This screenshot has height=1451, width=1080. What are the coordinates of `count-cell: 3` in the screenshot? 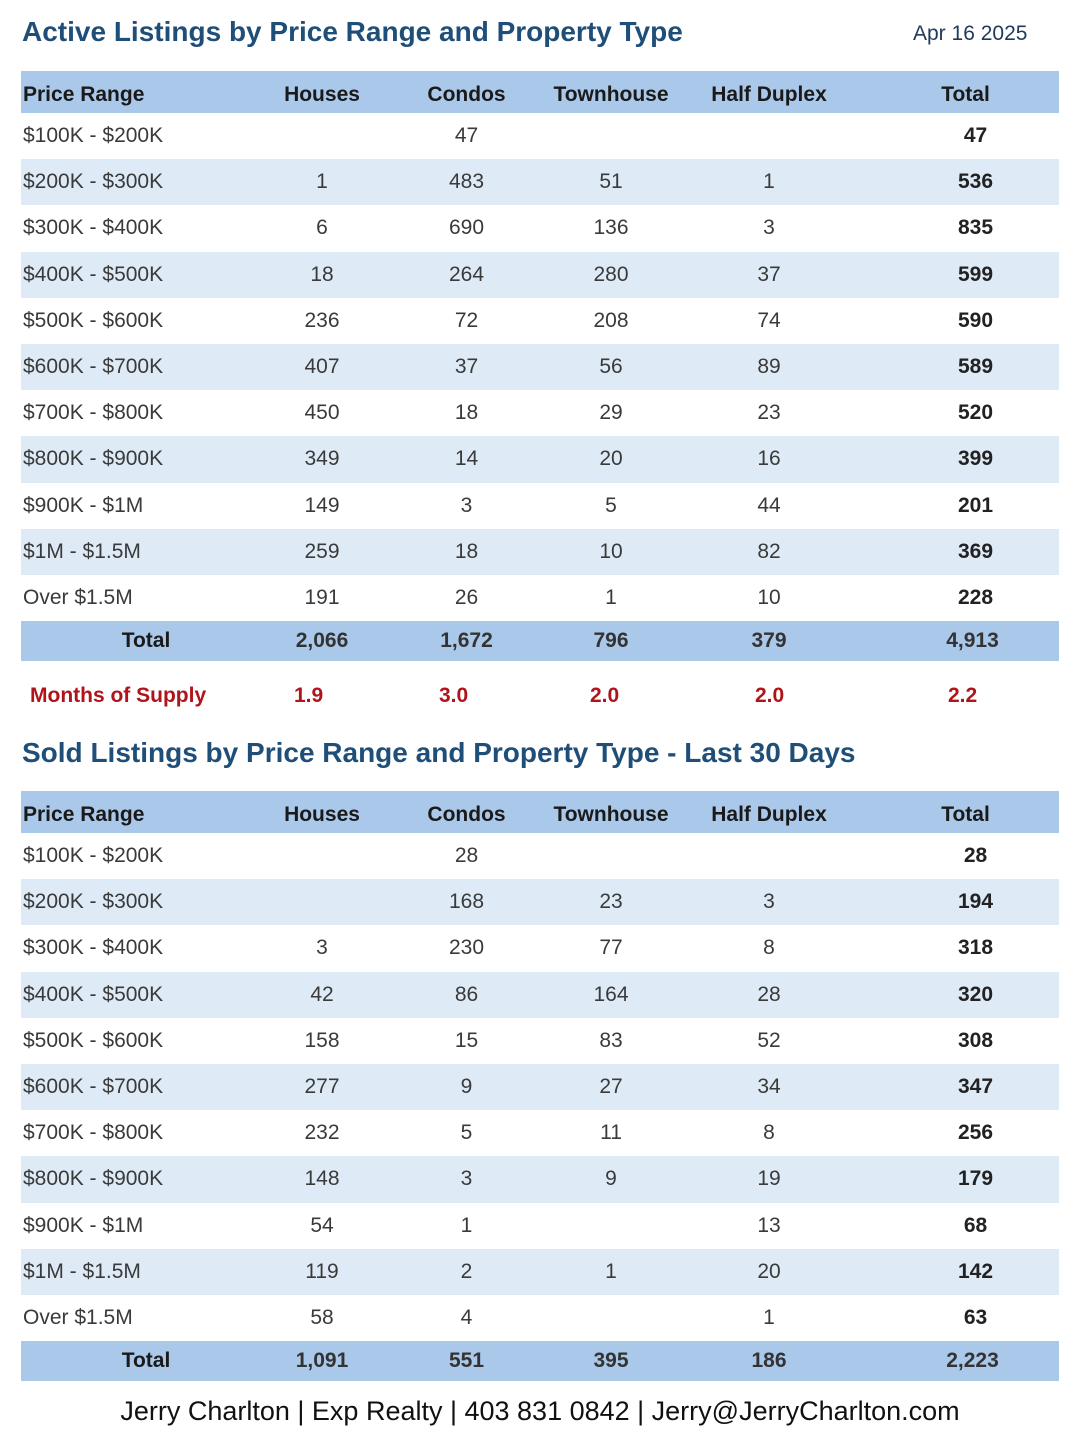 It's located at (466, 505).